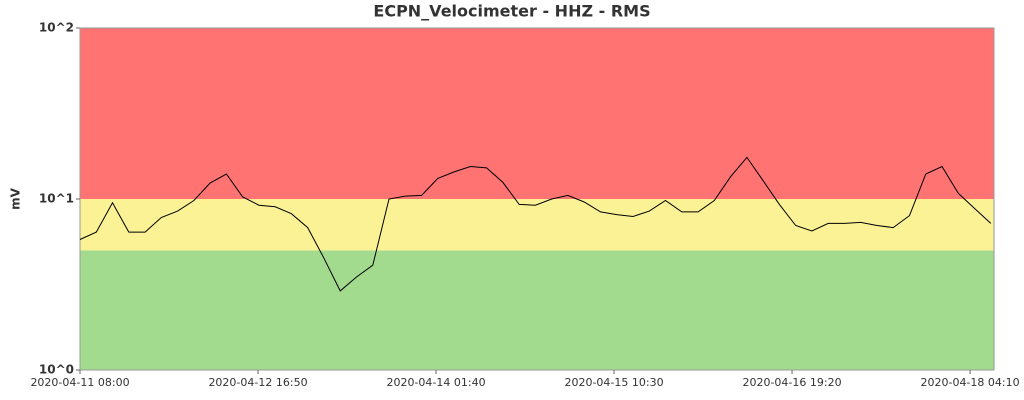  I want to click on x-tick-label: 2020-04-15 10:30, so click(613, 382).